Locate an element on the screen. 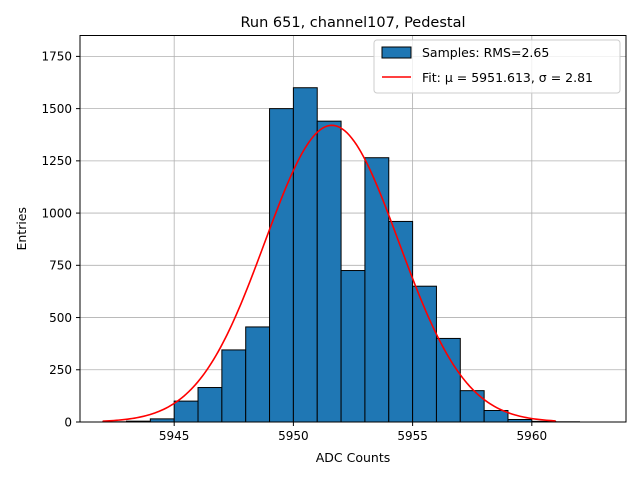 This screenshot has width=640, height=480. x-tick-label: 5945 is located at coordinates (174, 436).